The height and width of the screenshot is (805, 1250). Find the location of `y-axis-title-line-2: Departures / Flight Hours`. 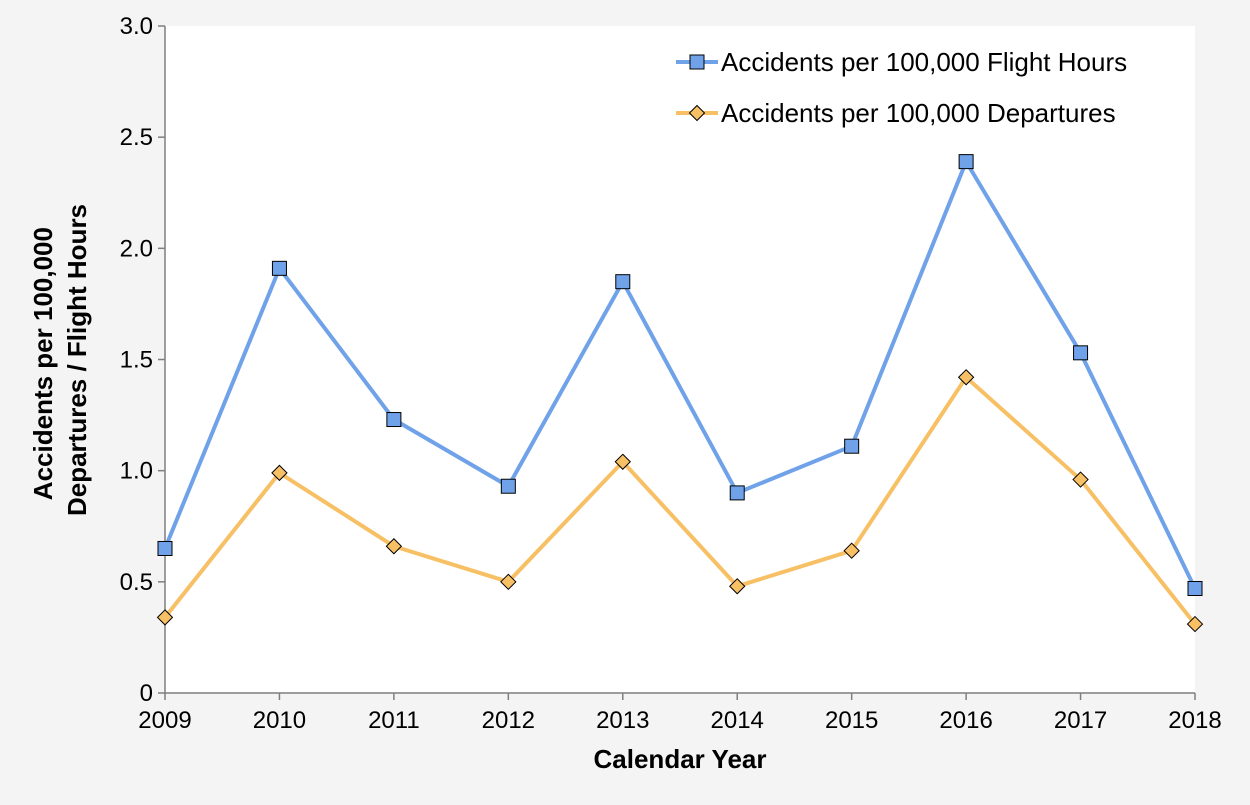

y-axis-title-line-2: Departures / Flight Hours is located at coordinates (77, 360).